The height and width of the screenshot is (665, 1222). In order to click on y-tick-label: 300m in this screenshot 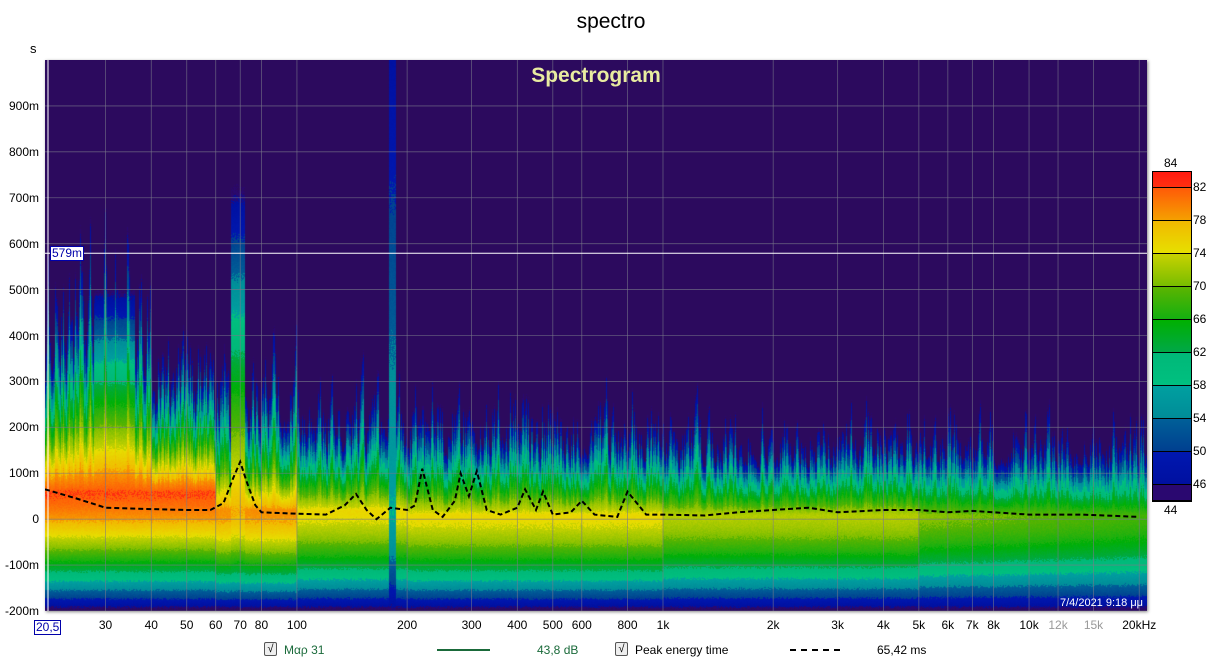, I will do `click(23, 381)`.